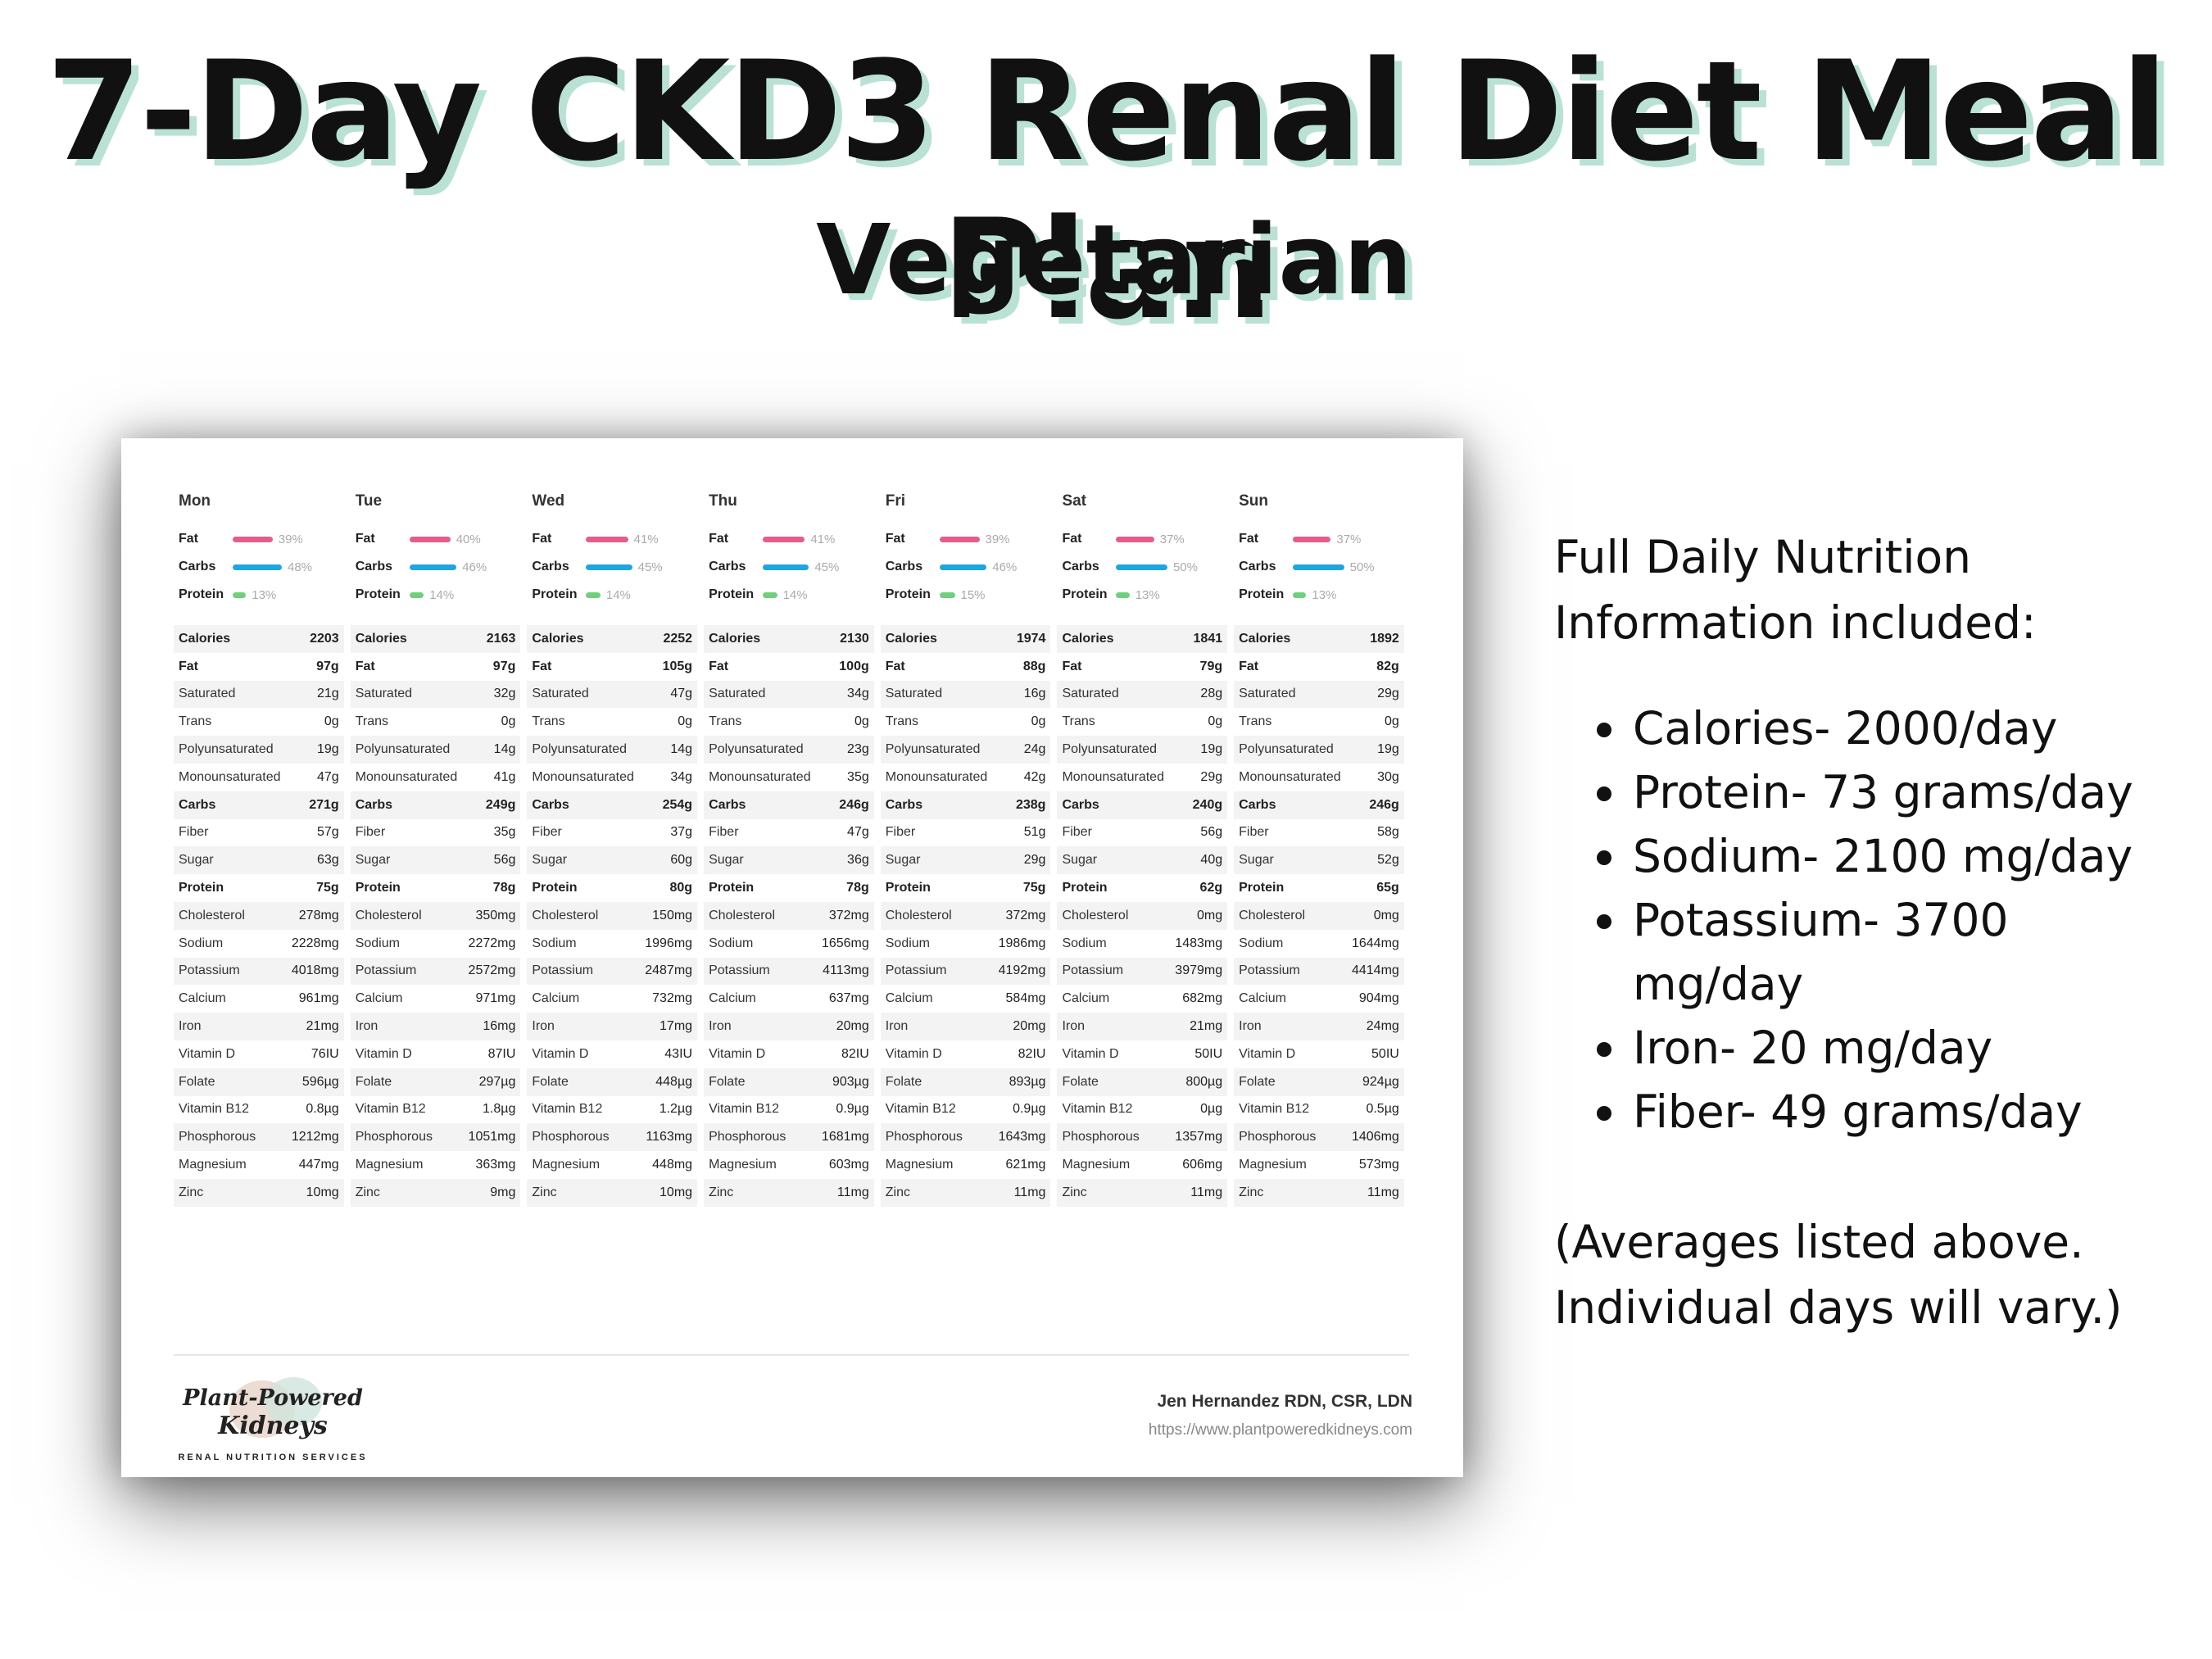 The image size is (2212, 1659). Describe the element at coordinates (1319, 833) in the screenshot. I see `nutrition-row: Fiber 58g` at that location.